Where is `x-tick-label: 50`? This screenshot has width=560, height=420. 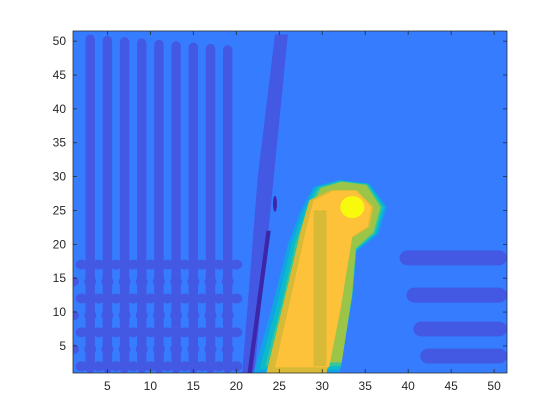 x-tick-label: 50 is located at coordinates (494, 386).